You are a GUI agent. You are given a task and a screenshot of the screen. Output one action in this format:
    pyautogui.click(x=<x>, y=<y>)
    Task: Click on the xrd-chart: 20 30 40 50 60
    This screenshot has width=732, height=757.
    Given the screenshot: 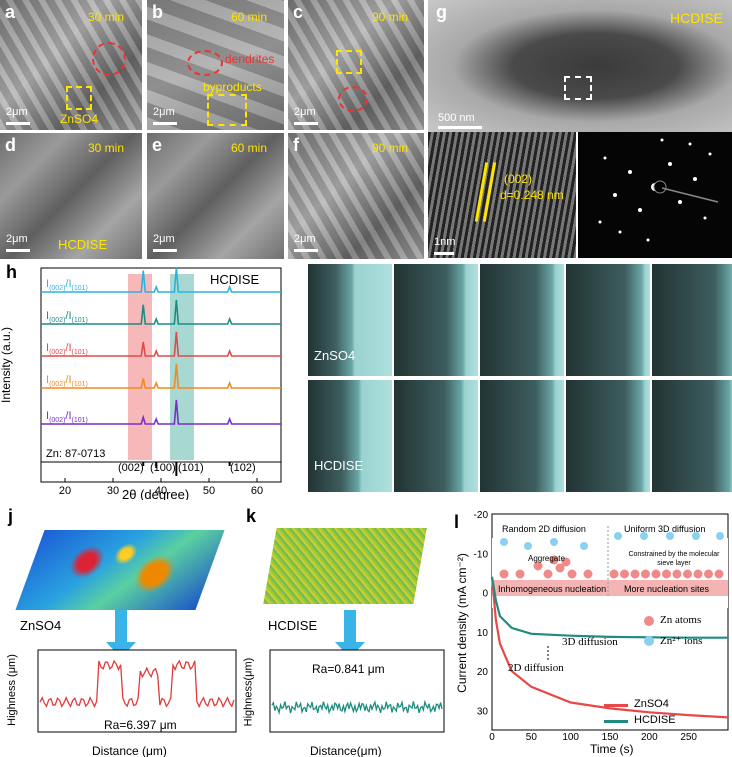 What is the action you would take?
    pyautogui.click(x=161, y=382)
    